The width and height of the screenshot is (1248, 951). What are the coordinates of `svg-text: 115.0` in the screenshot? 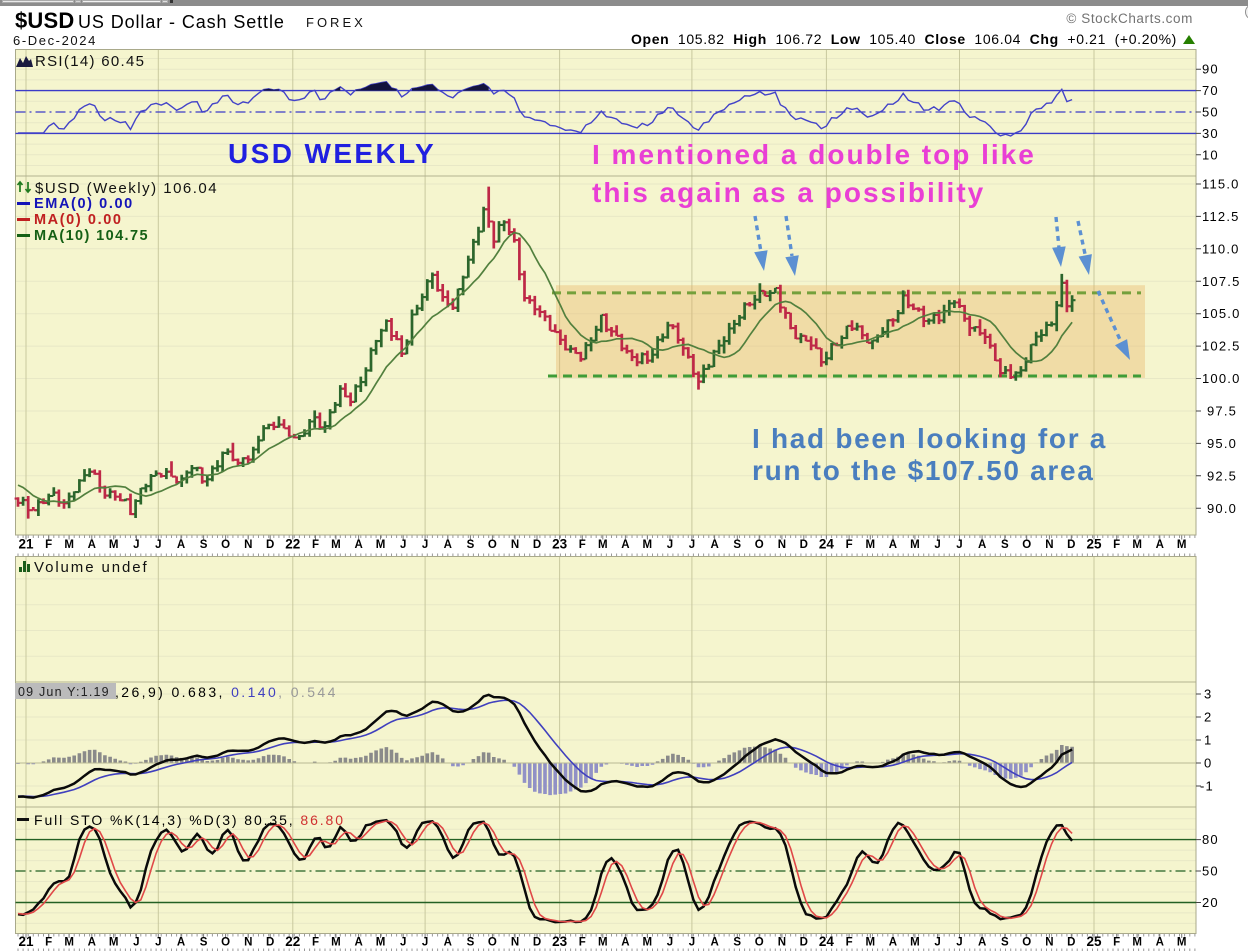 It's located at (1221, 184).